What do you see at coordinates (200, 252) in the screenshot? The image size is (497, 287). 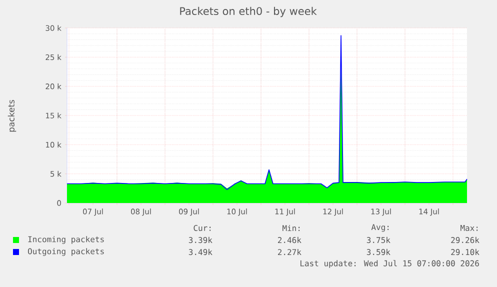 I see `text: 3.49k` at bounding box center [200, 252].